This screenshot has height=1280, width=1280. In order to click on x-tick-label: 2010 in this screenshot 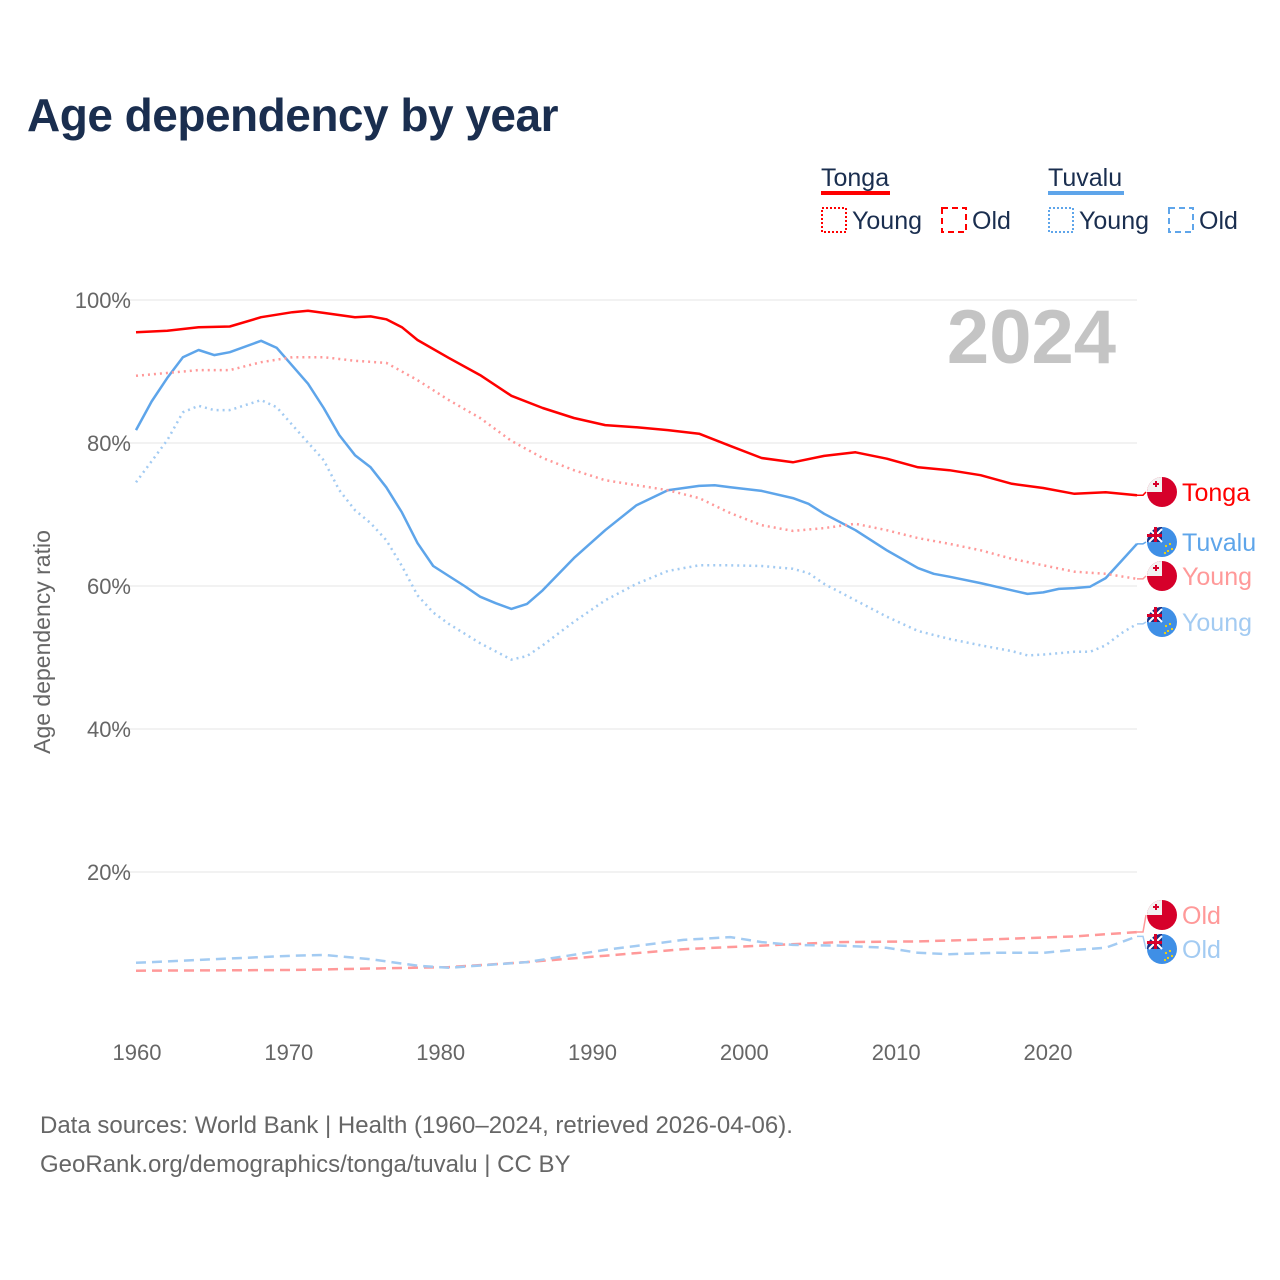, I will do `click(896, 1052)`.